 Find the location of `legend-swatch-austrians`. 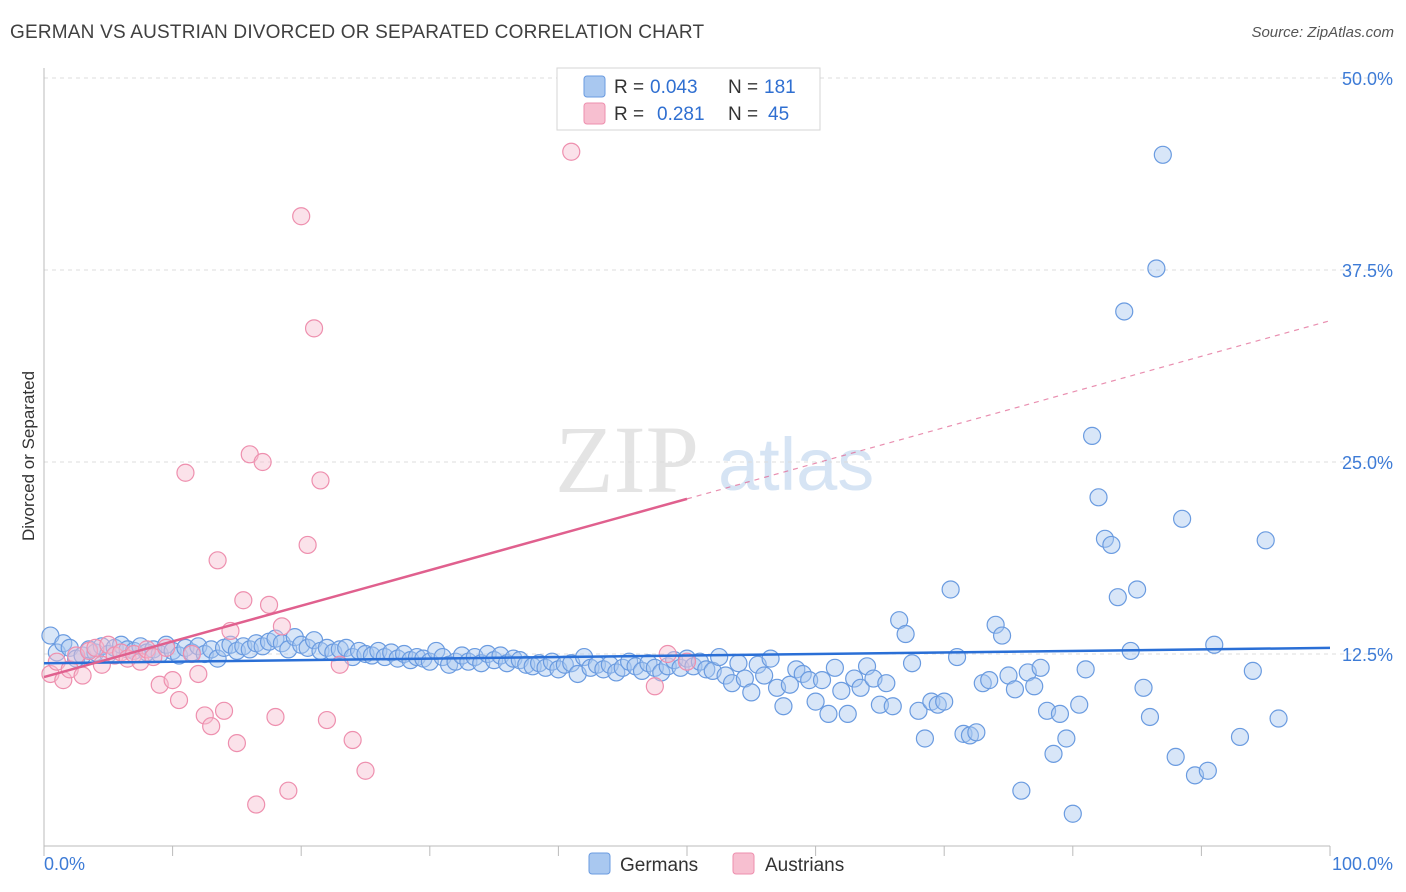

legend-swatch-austrians is located at coordinates (594, 113).